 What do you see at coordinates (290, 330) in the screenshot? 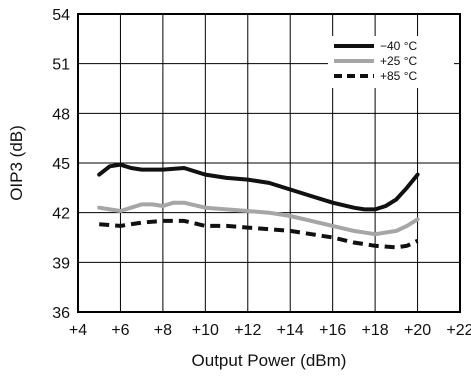
I see `x-tick-label: +14` at bounding box center [290, 330].